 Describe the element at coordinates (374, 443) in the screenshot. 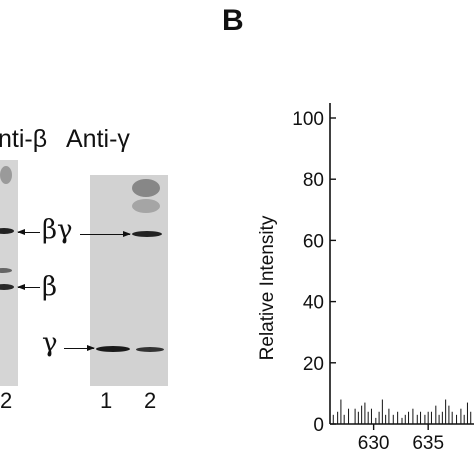

I see `x-tick-label: 630` at that location.